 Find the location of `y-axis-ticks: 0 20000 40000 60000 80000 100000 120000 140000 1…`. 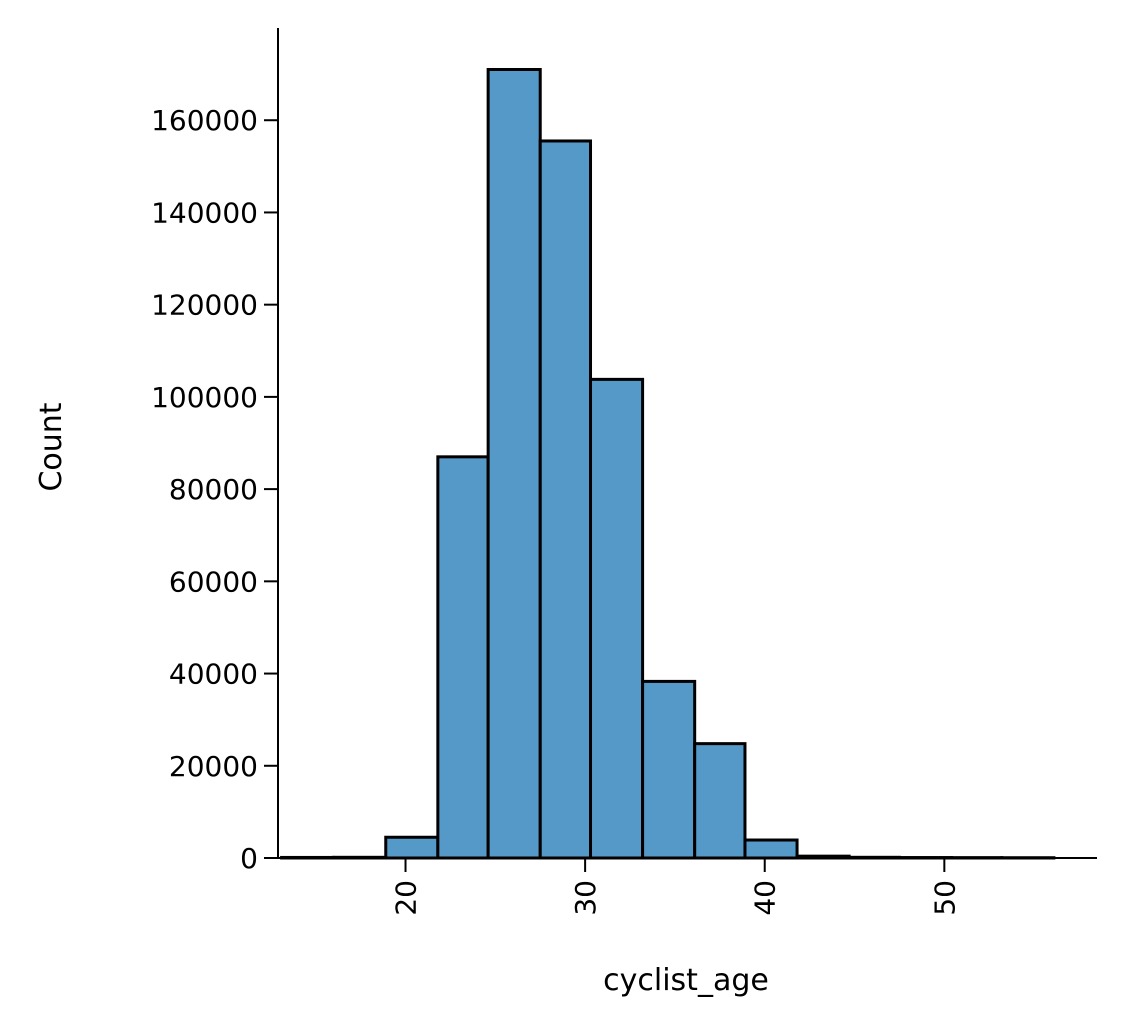

y-axis-ticks: 0 20000 40000 60000 80000 100000 120000 140000 1… is located at coordinates (214, 489).